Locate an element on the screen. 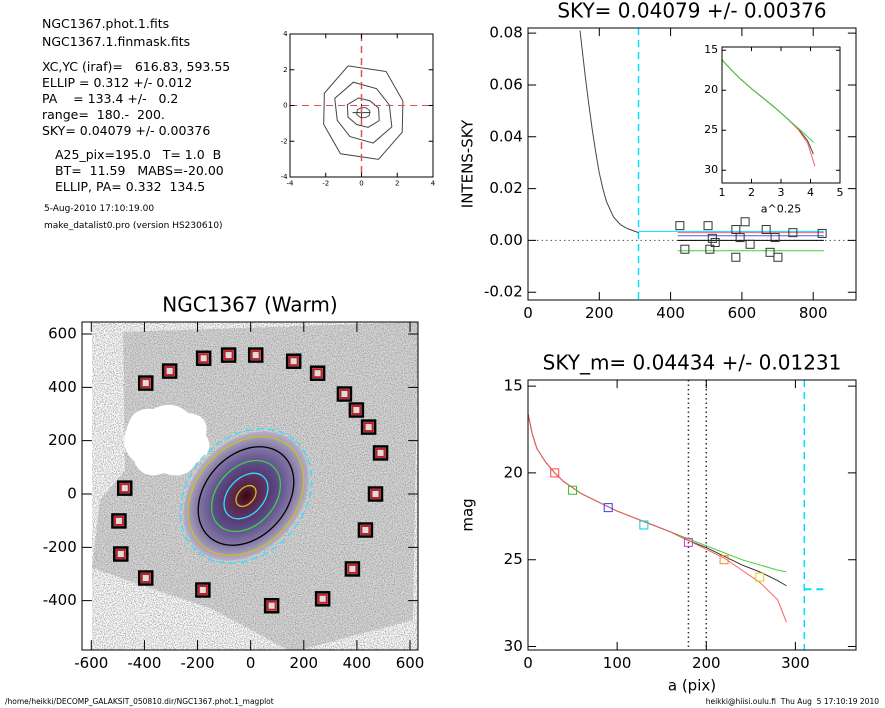  y-tick-label: 2 is located at coordinates (285, 70).